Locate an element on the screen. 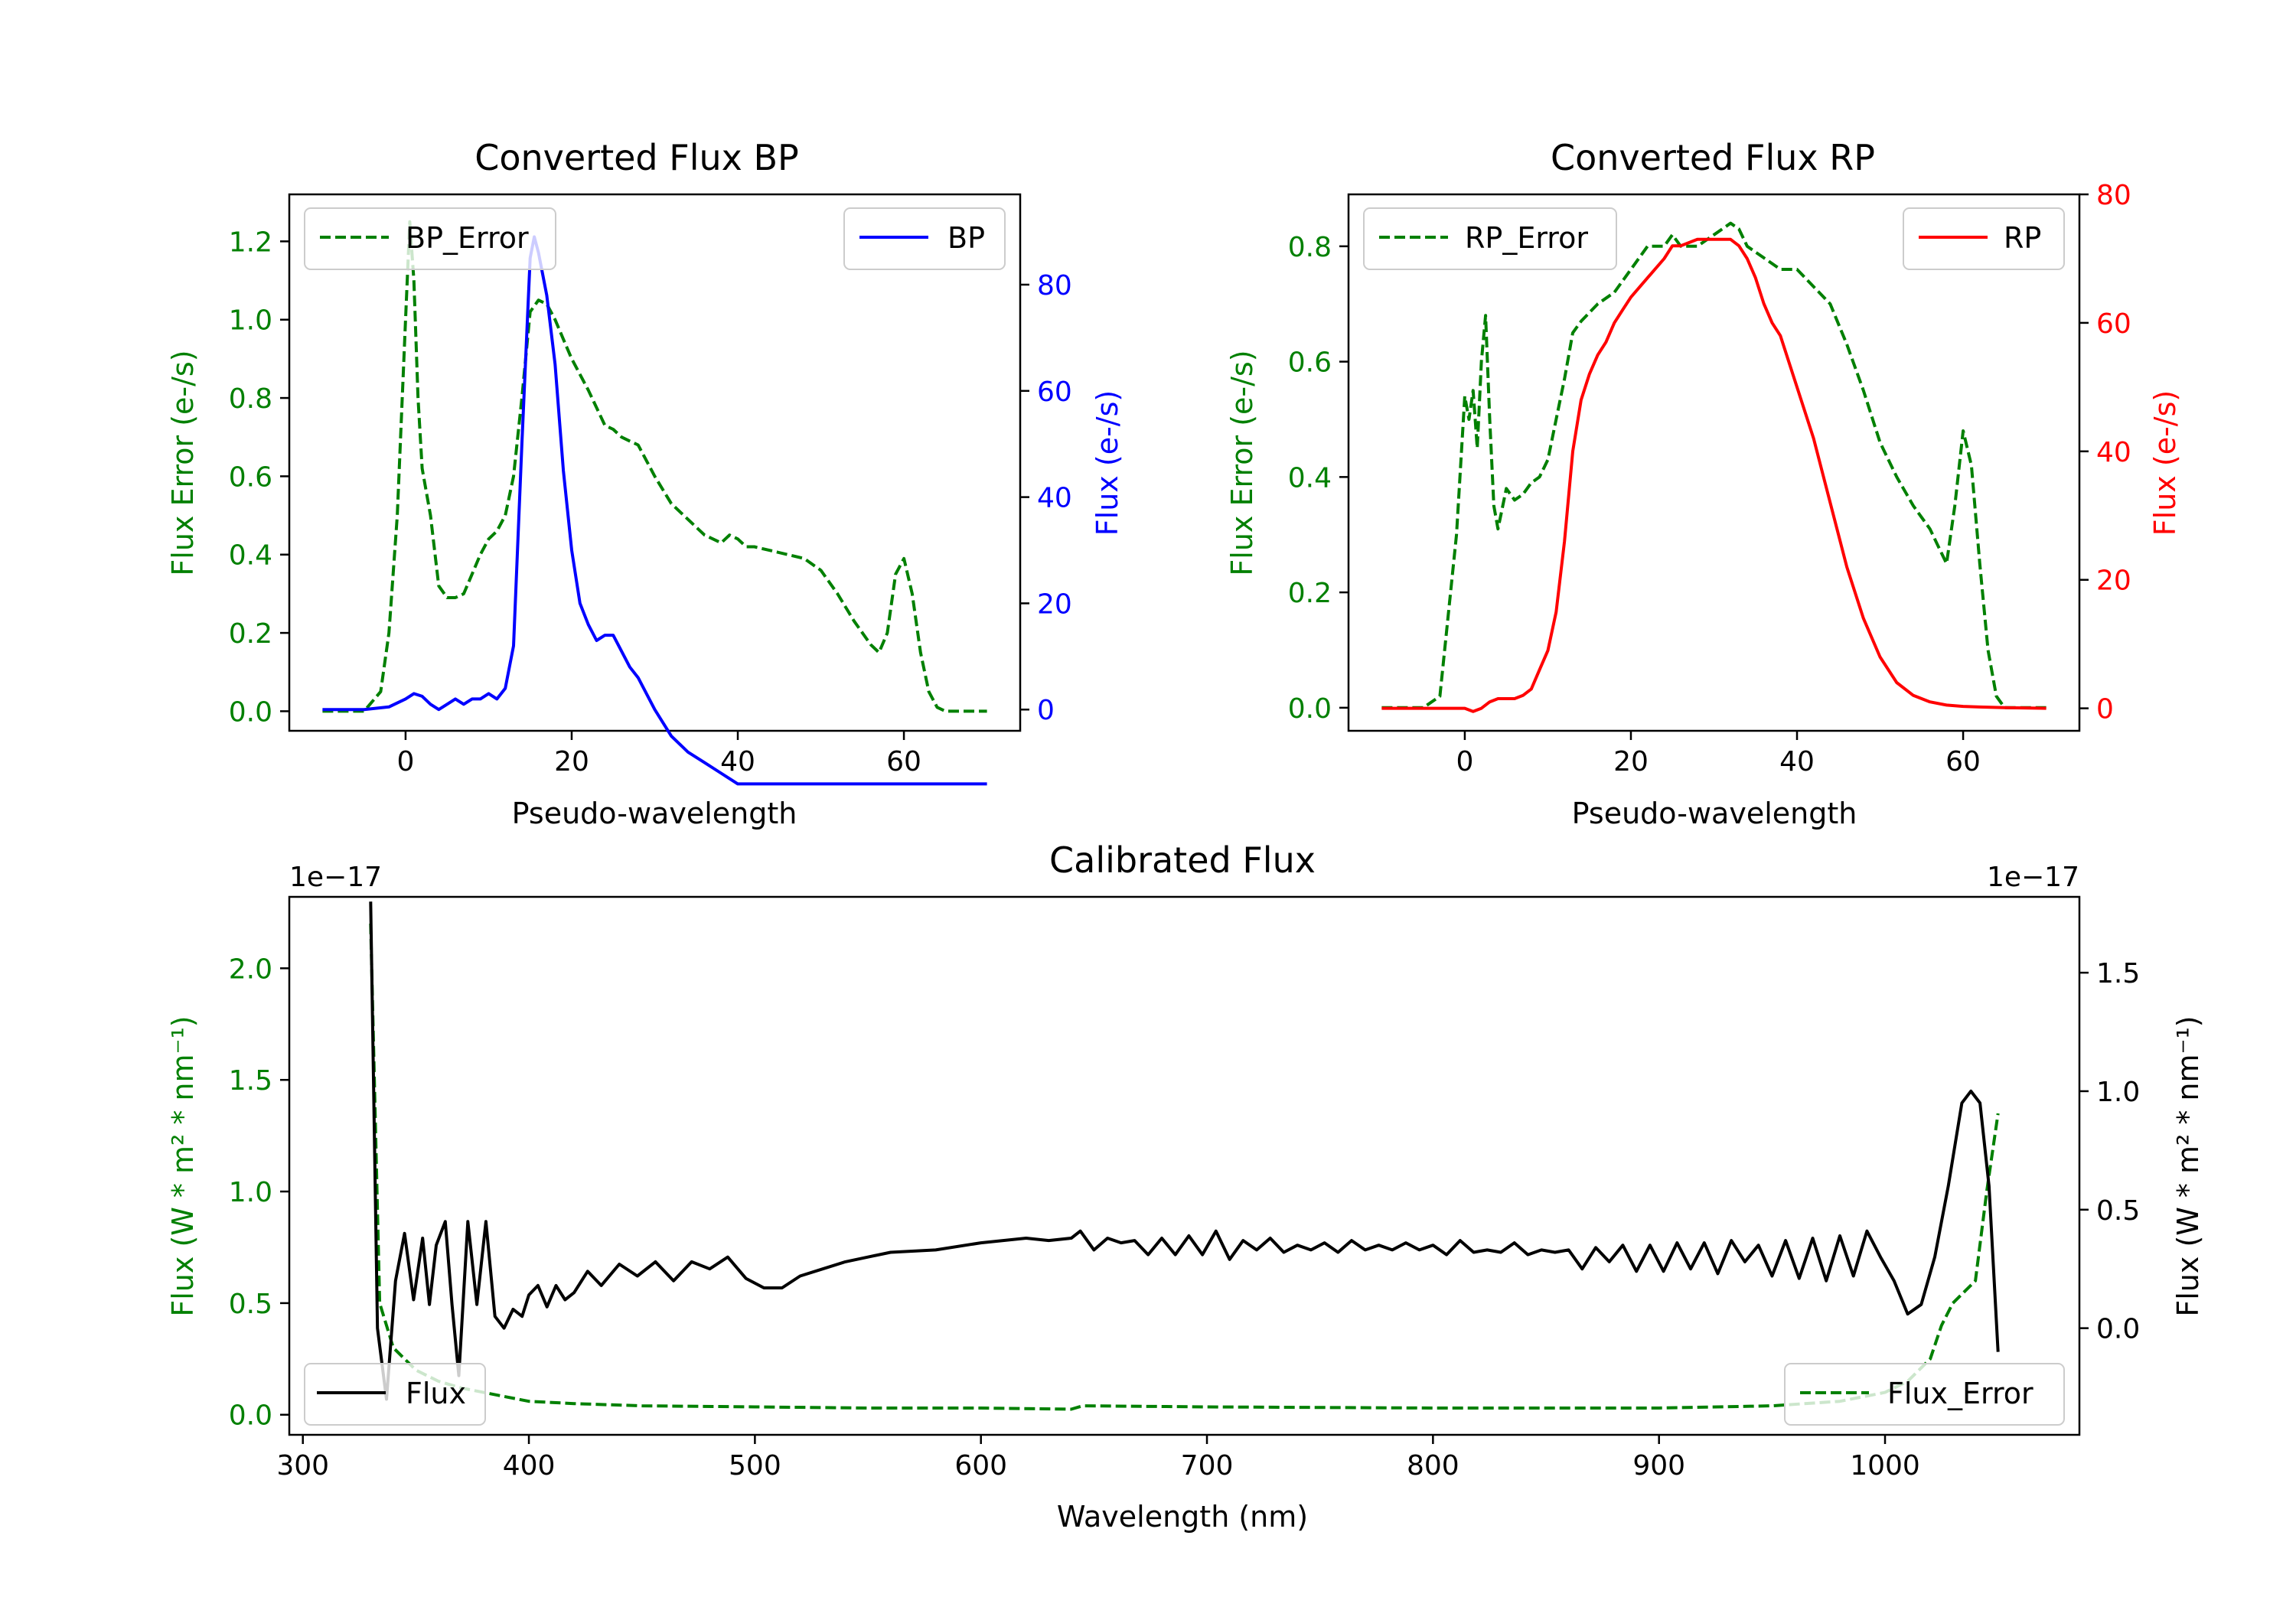 The height and width of the screenshot is (1607, 2296). plot-lines-rp is located at coordinates (1714, 467).